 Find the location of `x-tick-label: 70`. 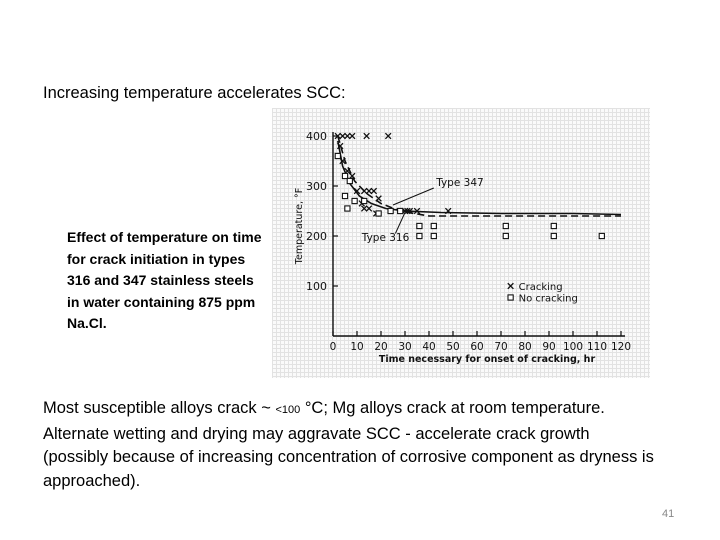

x-tick-label: 70 is located at coordinates (500, 347).